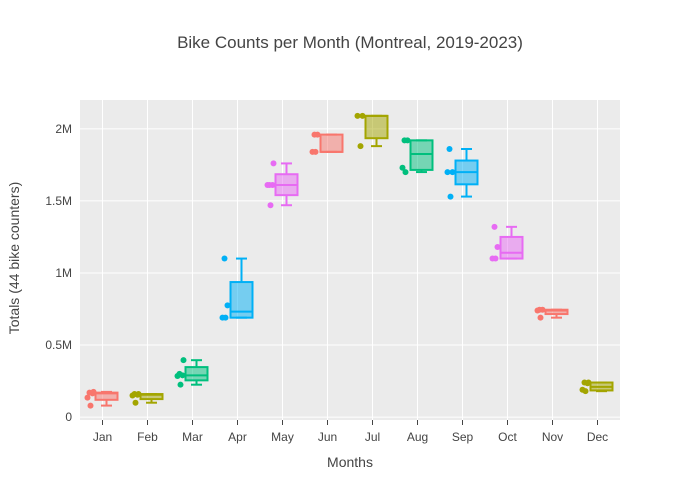  I want to click on box-jun, so click(326, 143).